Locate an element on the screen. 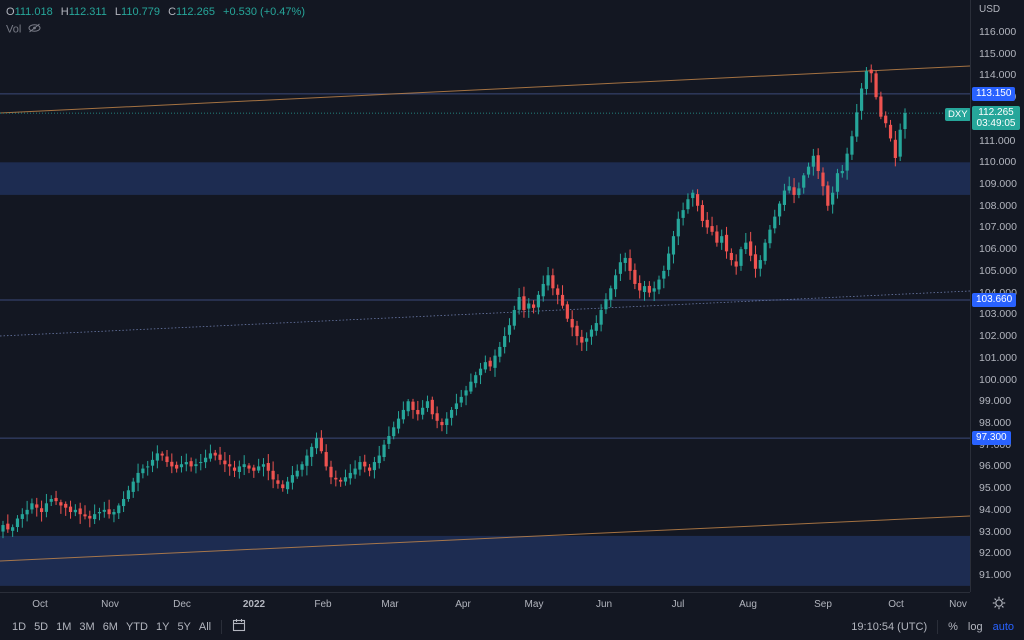  legend-open-key: O is located at coordinates (10, 12).